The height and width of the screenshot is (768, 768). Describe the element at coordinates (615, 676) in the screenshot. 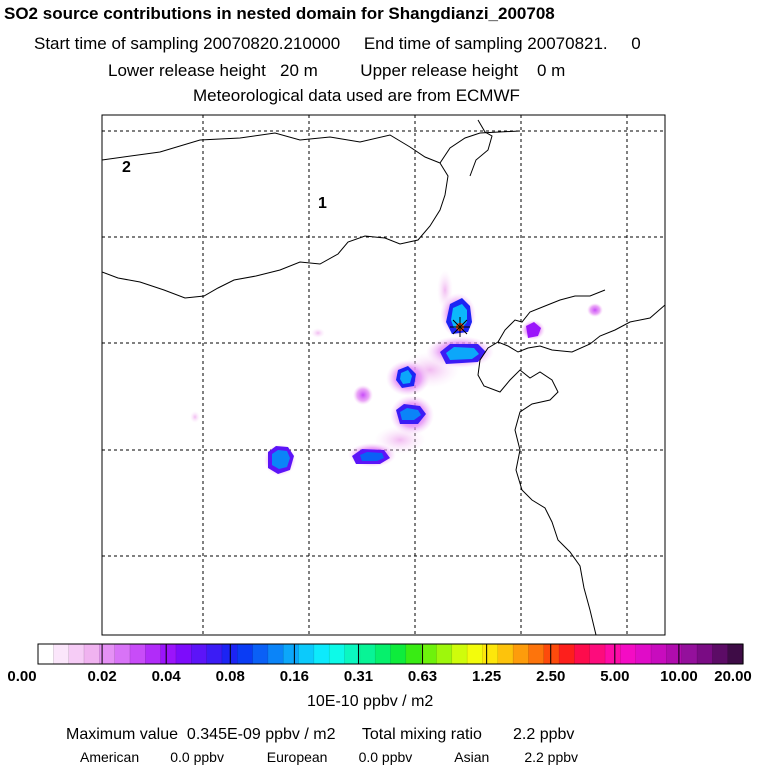

I see `colorbar-tick-label: 5.00` at that location.